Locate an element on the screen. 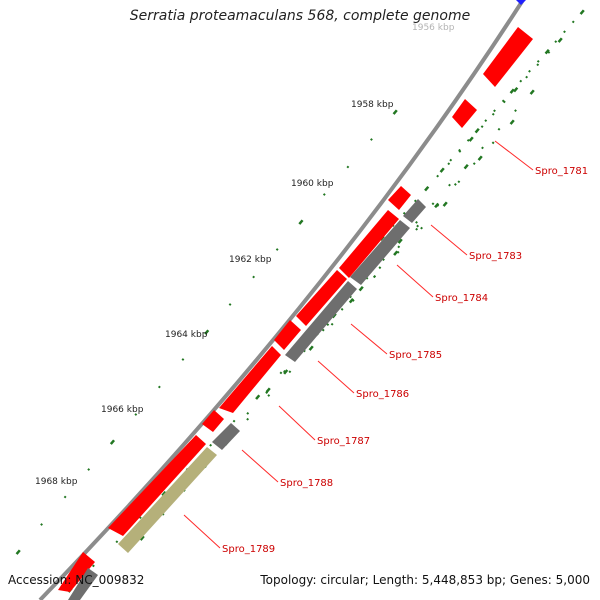  gene-label: Spro_1789 is located at coordinates (248, 549).